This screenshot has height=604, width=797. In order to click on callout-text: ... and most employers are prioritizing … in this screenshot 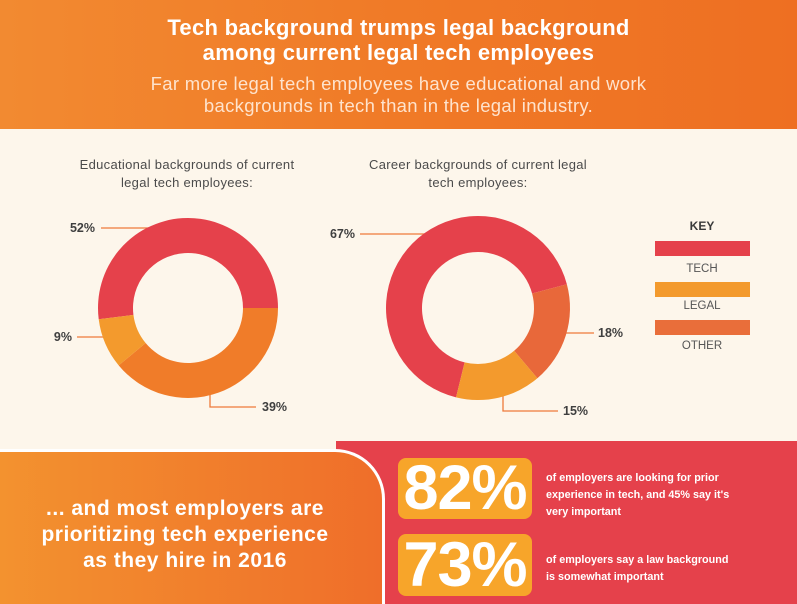, I will do `click(185, 535)`.